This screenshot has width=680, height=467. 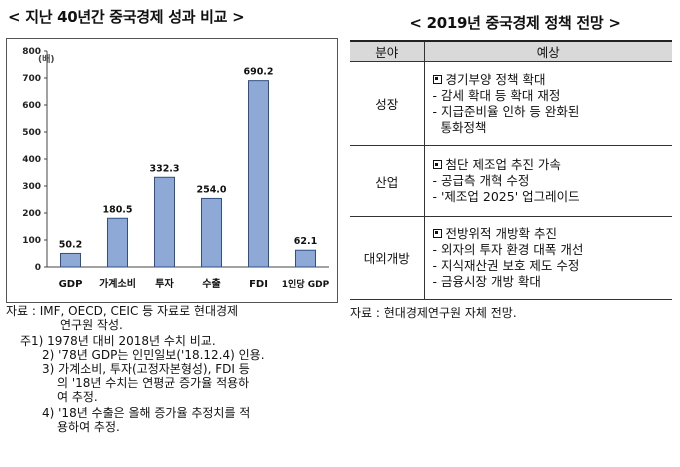 What do you see at coordinates (118, 341) in the screenshot?
I see `note-1: 주1) 1978년 대비 2018년 수치 비교.` at bounding box center [118, 341].